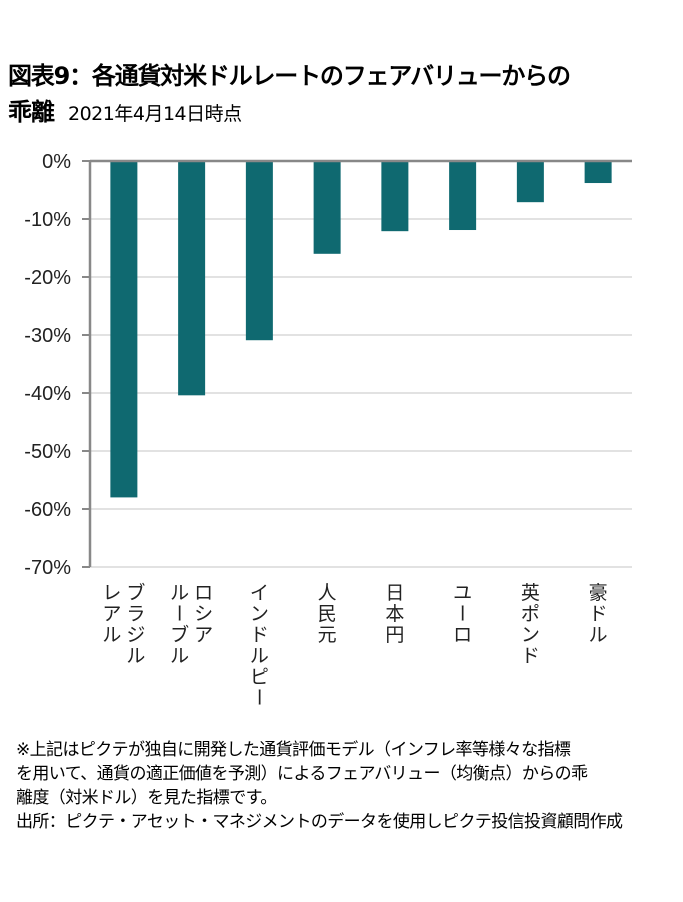 The width and height of the screenshot is (683, 902). Describe the element at coordinates (462, 593) in the screenshot. I see `x-tick-label: ユ` at that location.